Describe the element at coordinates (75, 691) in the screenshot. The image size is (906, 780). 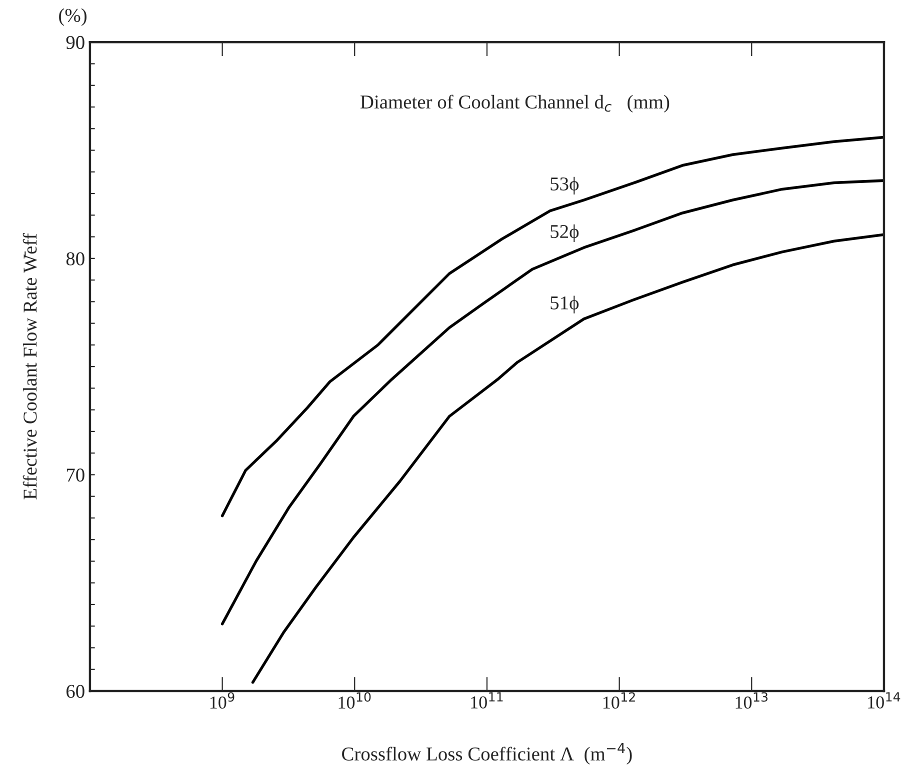
I see `y-tick-label: 60` at that location.